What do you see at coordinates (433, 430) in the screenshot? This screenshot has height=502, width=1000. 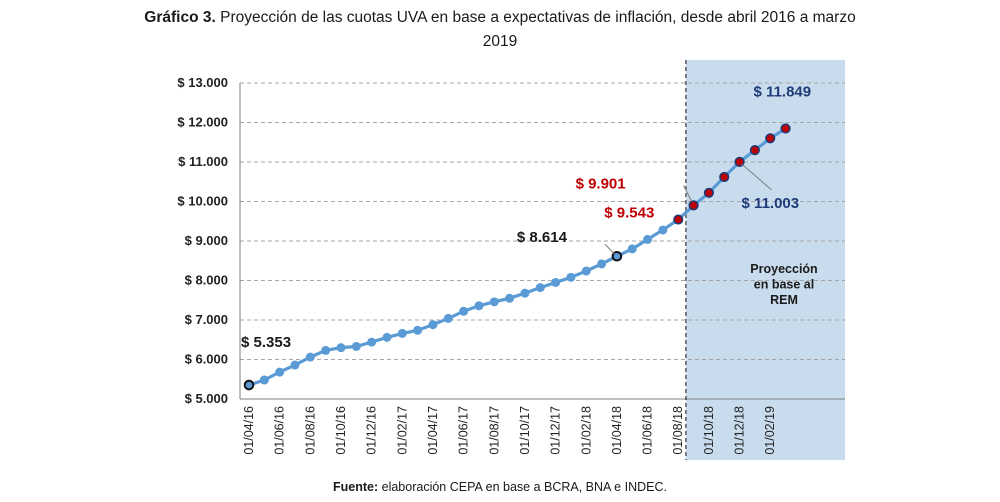 I see `x-tick-label: 01/04/17` at bounding box center [433, 430].